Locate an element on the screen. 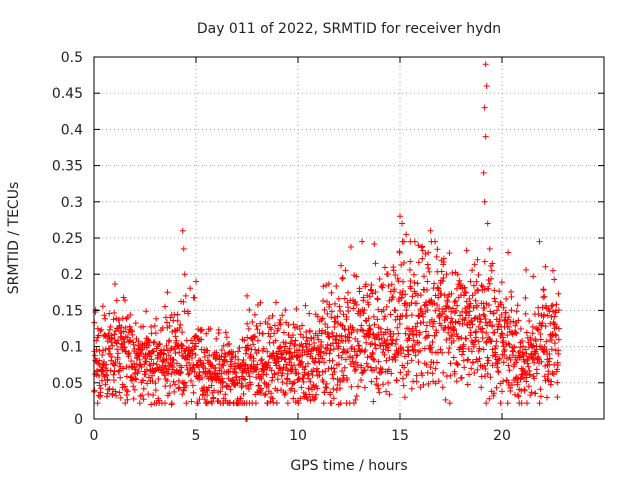 This screenshot has width=640, height=480. y-tick-label: 0.45 is located at coordinates (67, 94).